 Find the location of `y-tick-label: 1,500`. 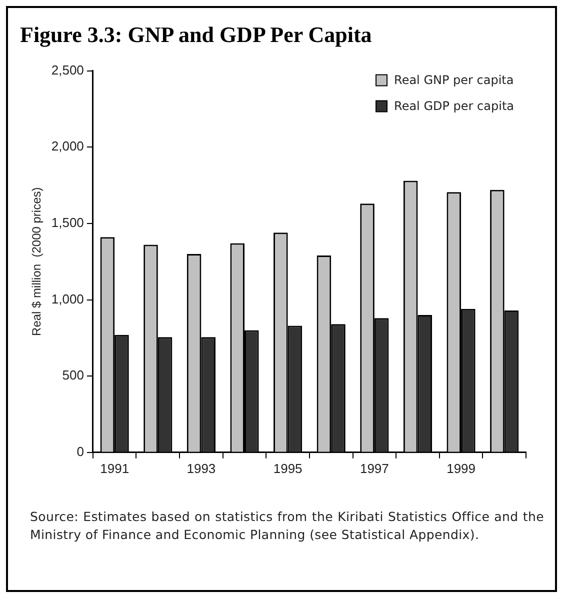

y-tick-label: 1,500 is located at coordinates (67, 222).